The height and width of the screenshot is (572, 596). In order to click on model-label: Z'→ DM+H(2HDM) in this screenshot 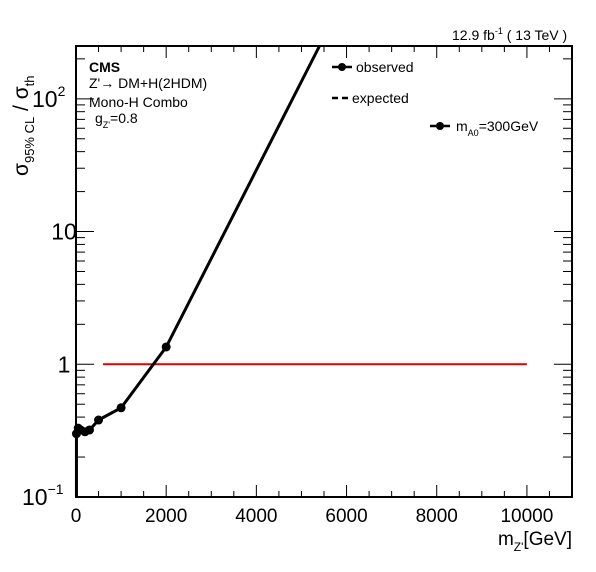, I will do `click(148, 83)`.